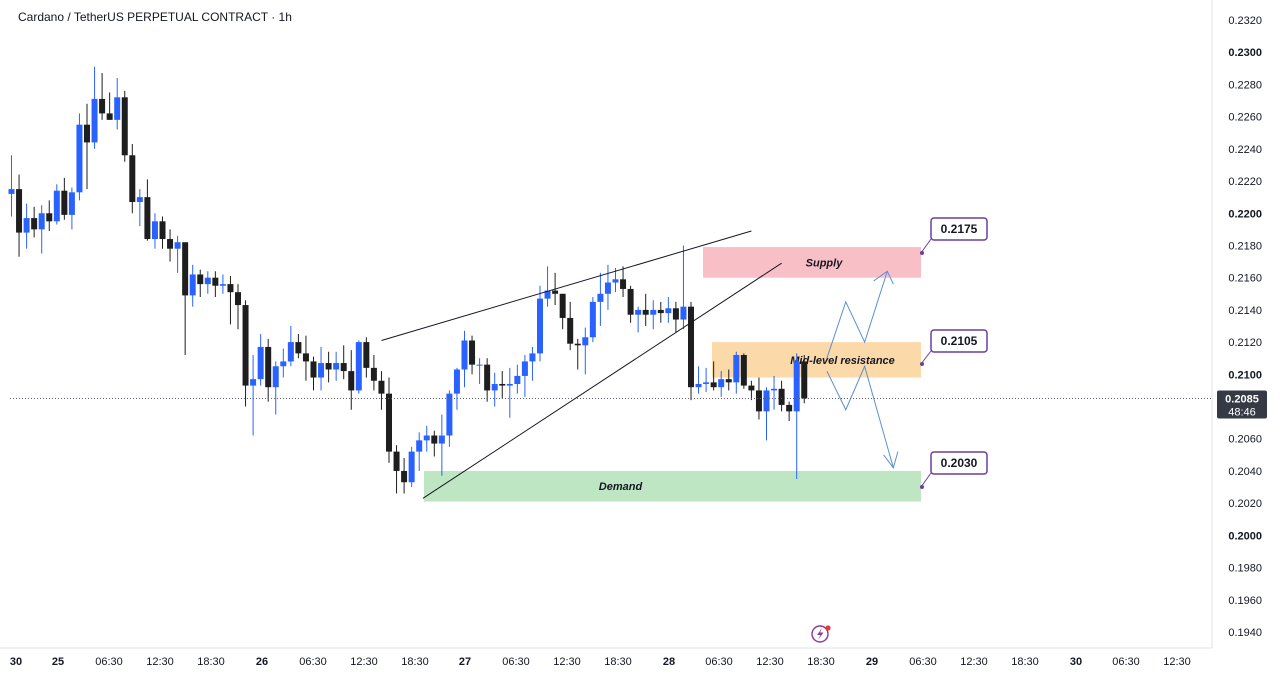 This screenshot has height=684, width=1280. I want to click on price-callout-label: 0.2030, so click(959, 463).